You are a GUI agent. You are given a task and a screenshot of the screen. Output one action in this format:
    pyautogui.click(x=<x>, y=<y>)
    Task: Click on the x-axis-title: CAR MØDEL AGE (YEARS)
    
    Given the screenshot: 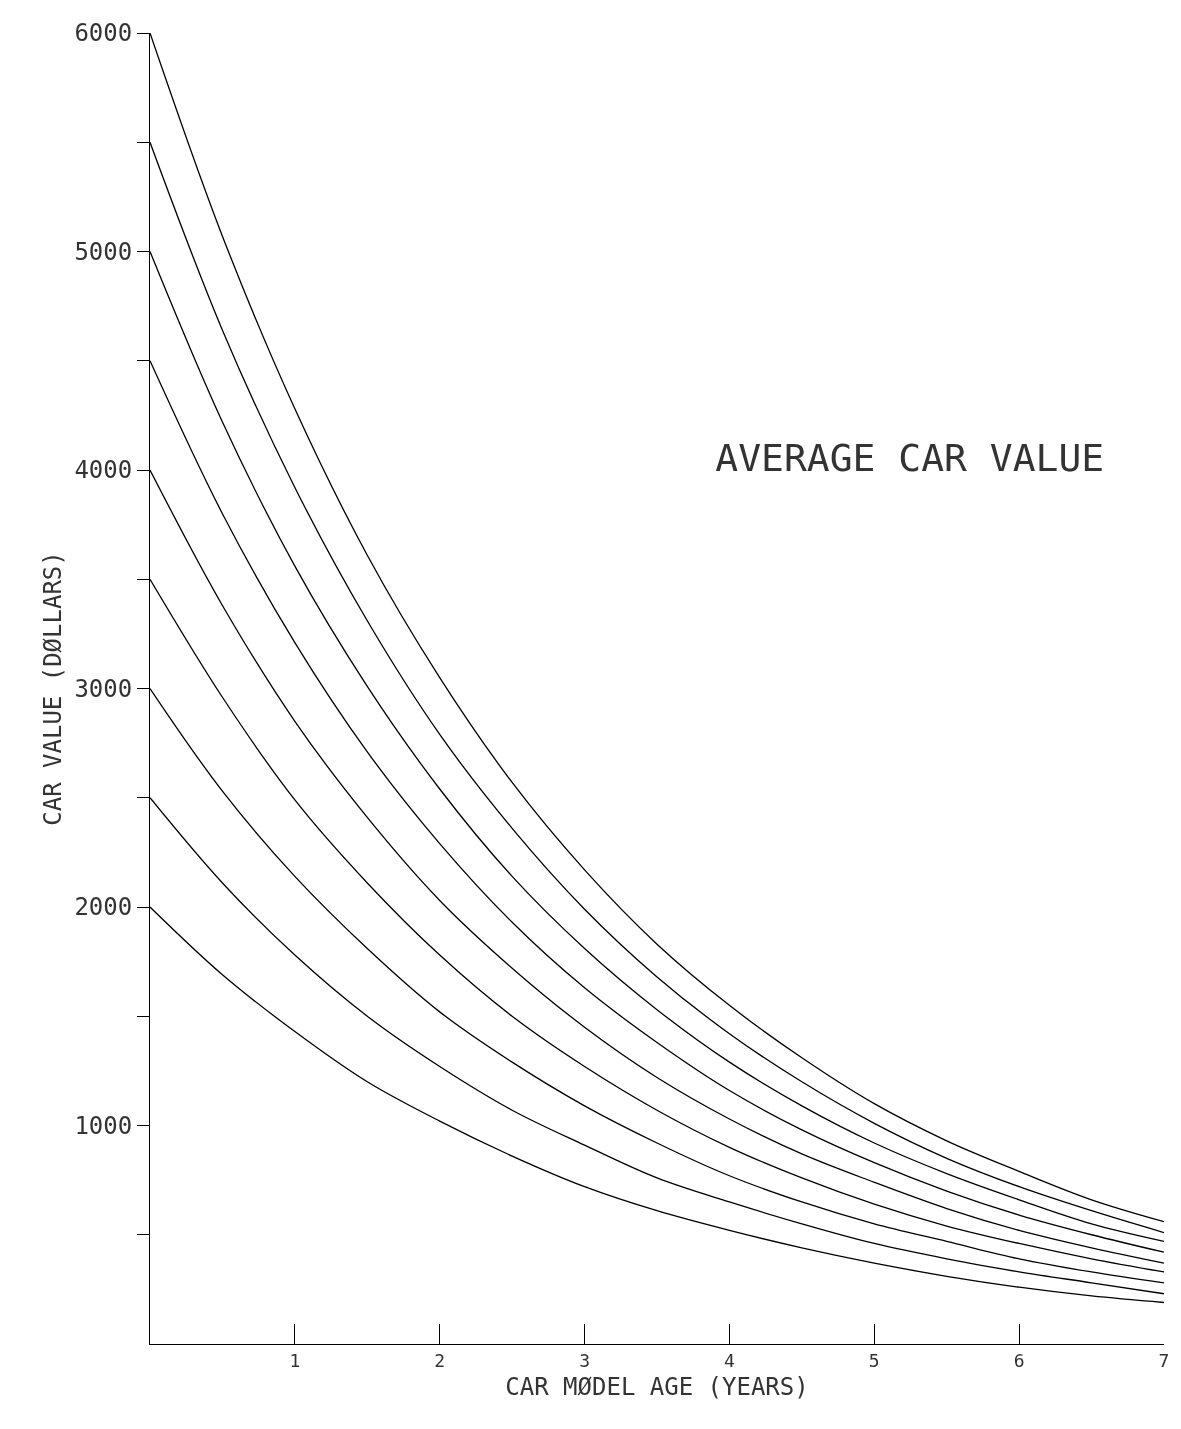 What is the action you would take?
    pyautogui.click(x=657, y=1386)
    